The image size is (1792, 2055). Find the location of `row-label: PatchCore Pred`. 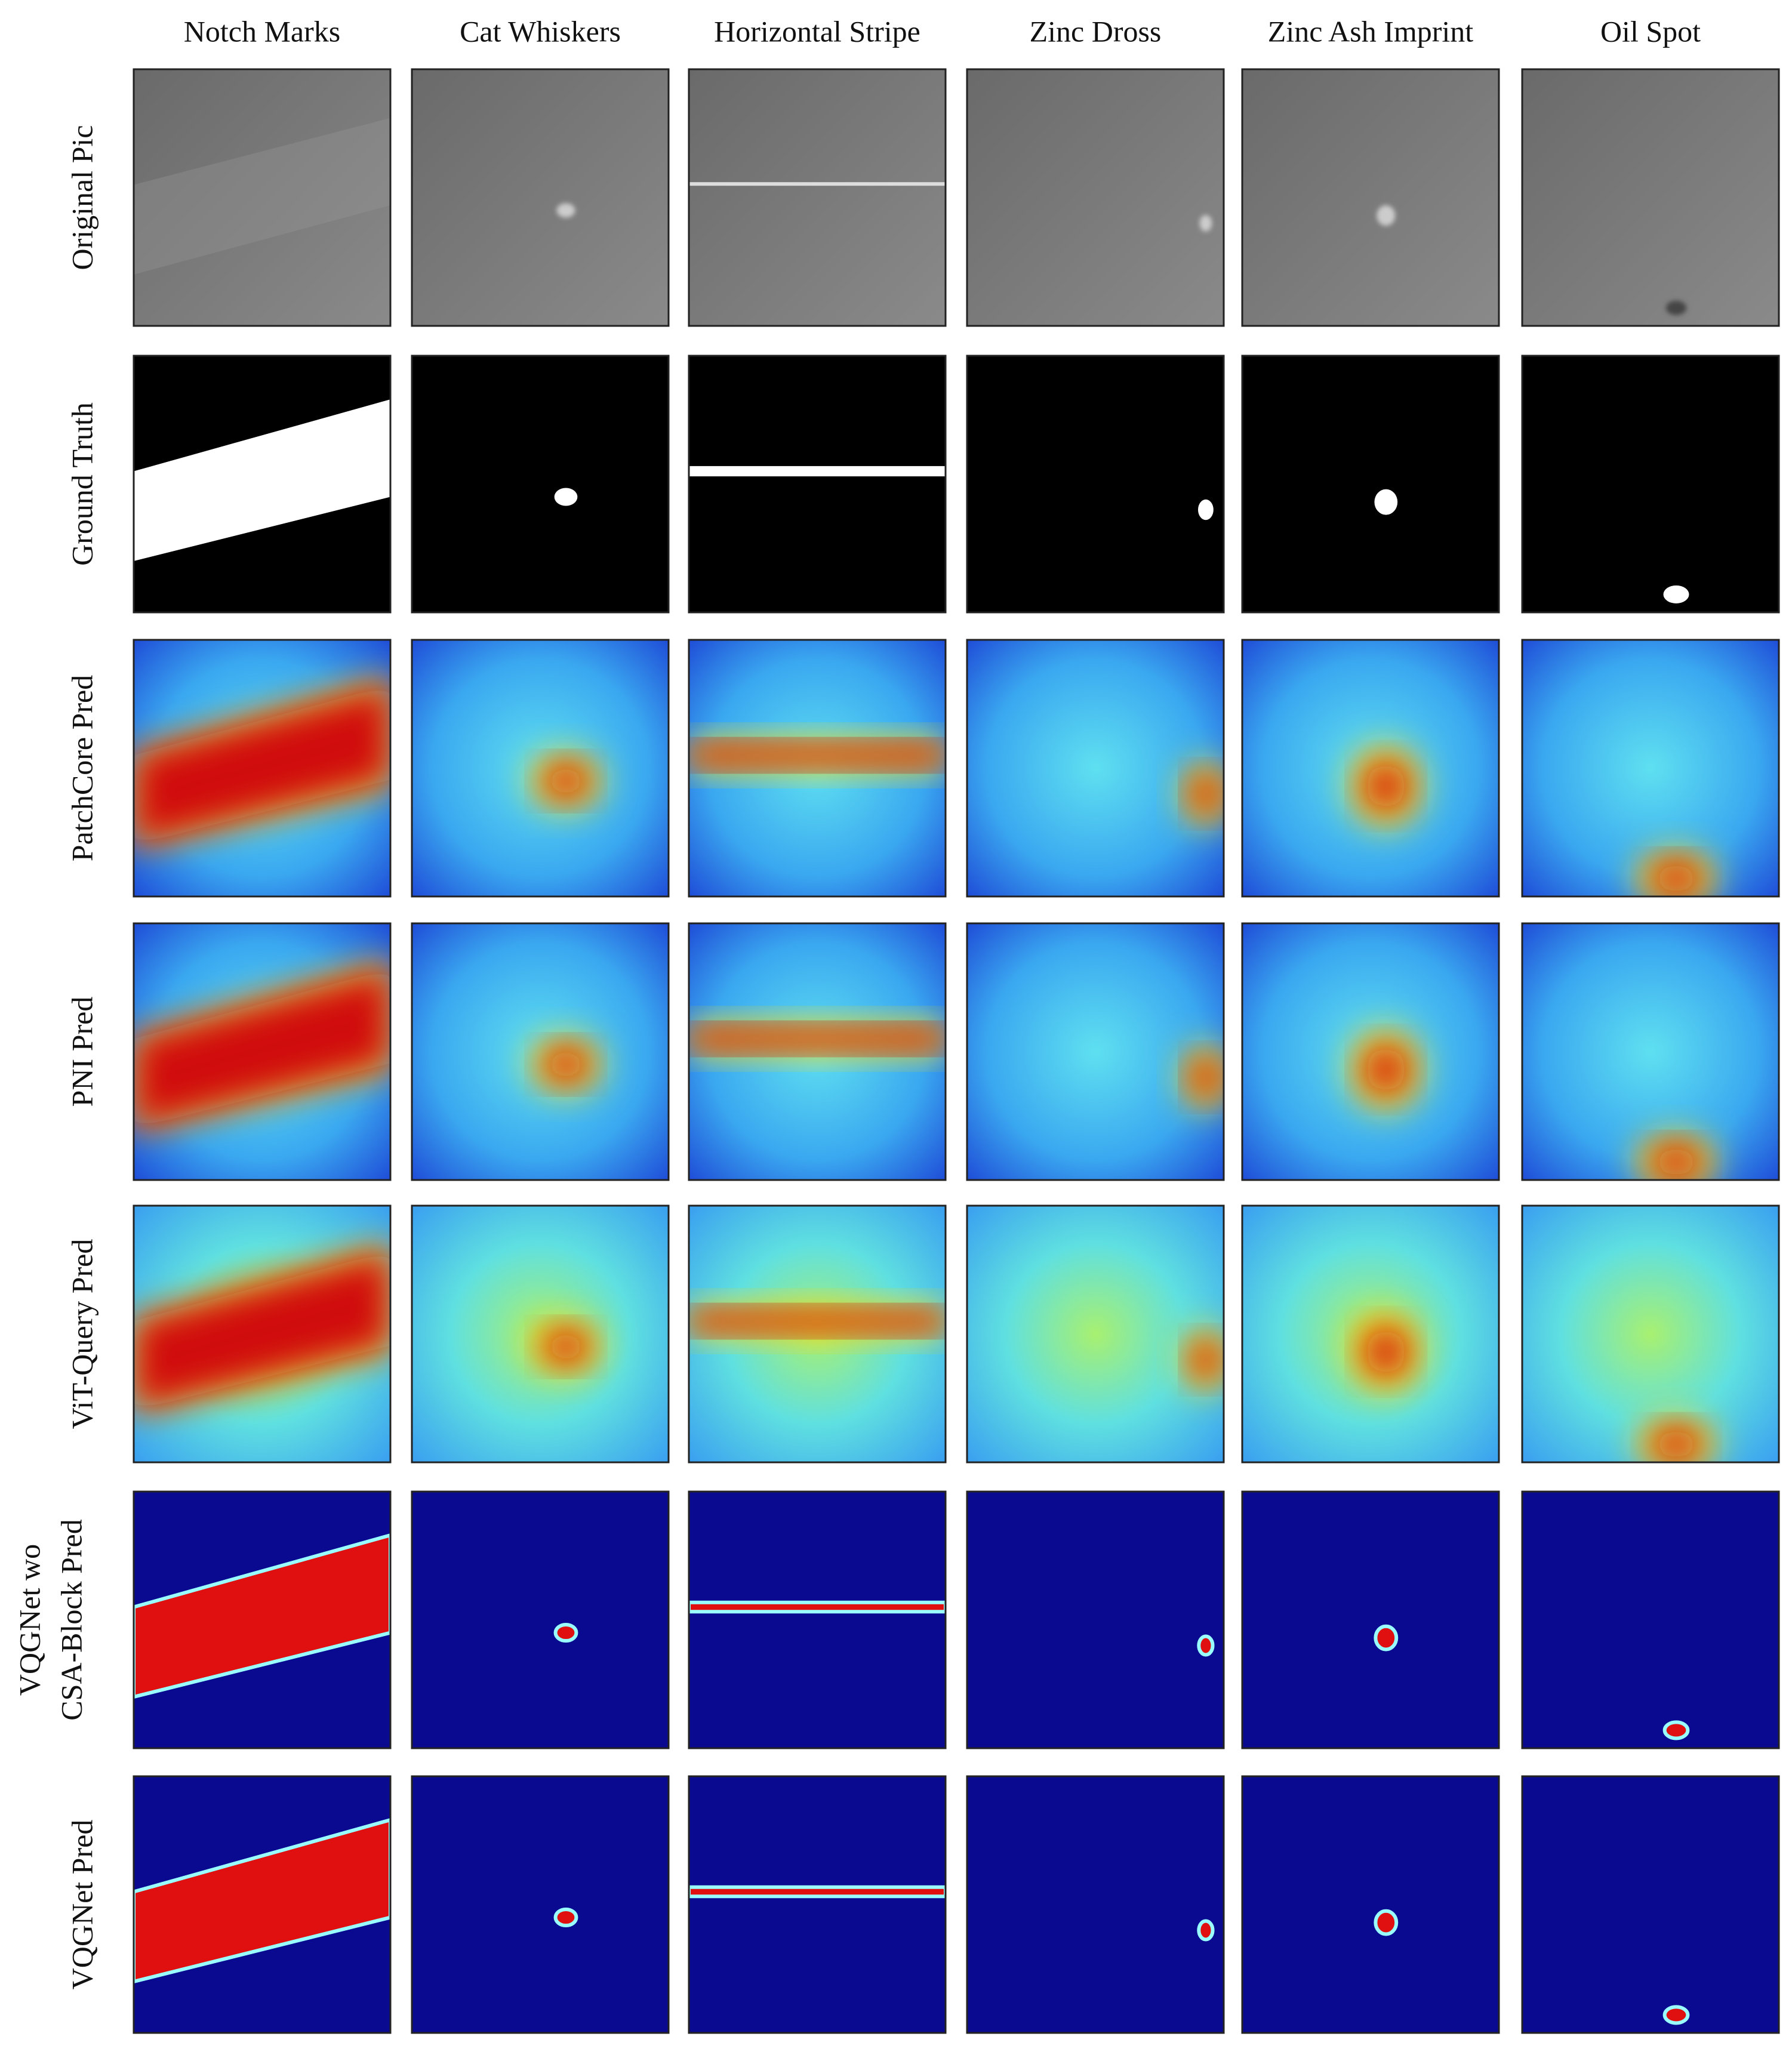

row-label: PatchCore Pred is located at coordinates (81, 768).